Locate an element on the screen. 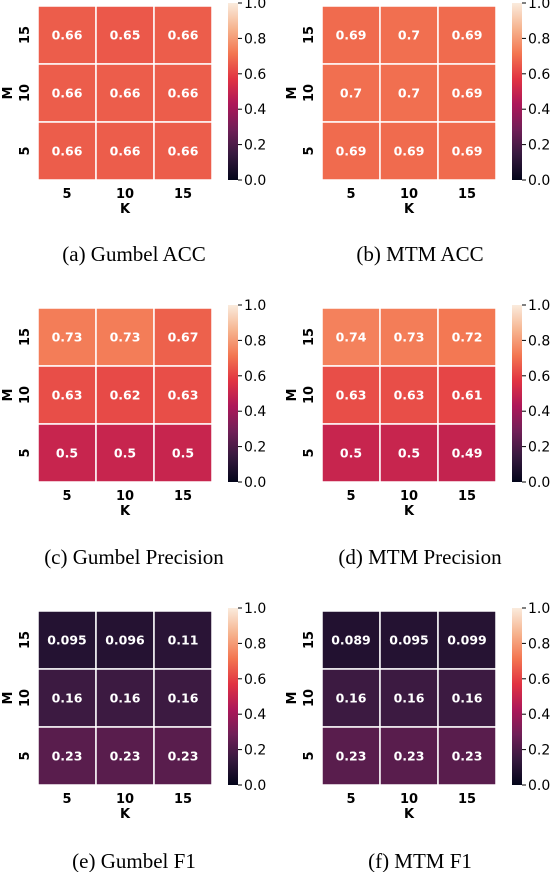  subfigure-caption: (b) MTM ACC is located at coordinates (419, 254).